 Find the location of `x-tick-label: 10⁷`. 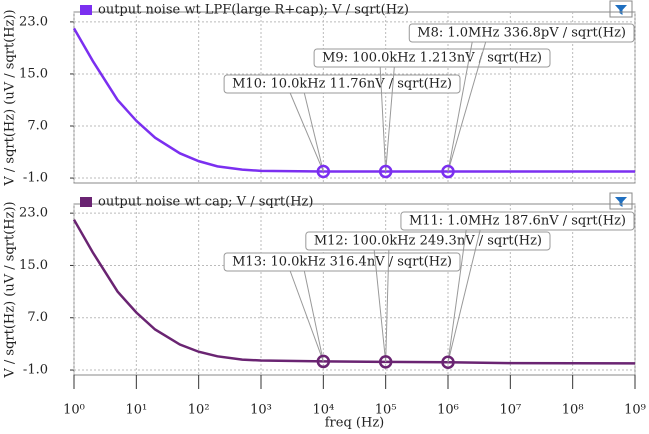

x-tick-label: 10⁷ is located at coordinates (510, 410).